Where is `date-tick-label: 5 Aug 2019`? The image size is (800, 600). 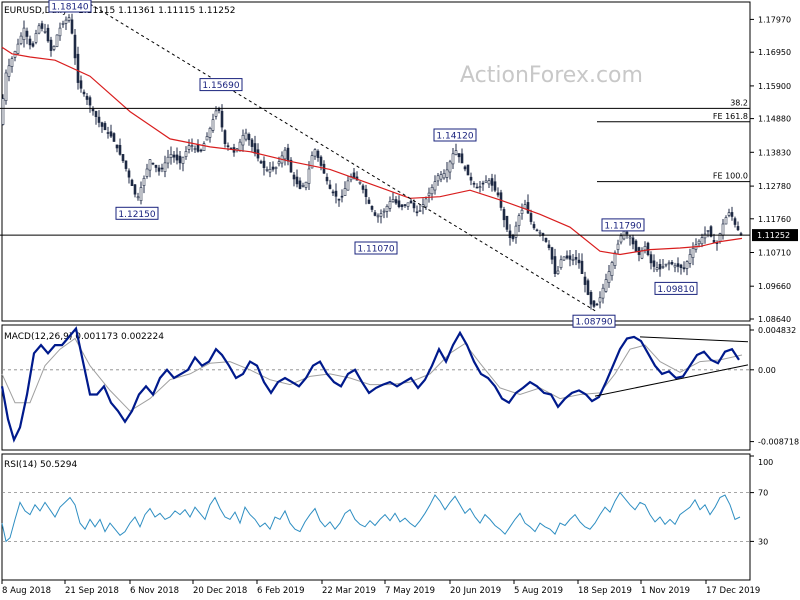 date-tick-label: 5 Aug 2019 is located at coordinates (538, 591).